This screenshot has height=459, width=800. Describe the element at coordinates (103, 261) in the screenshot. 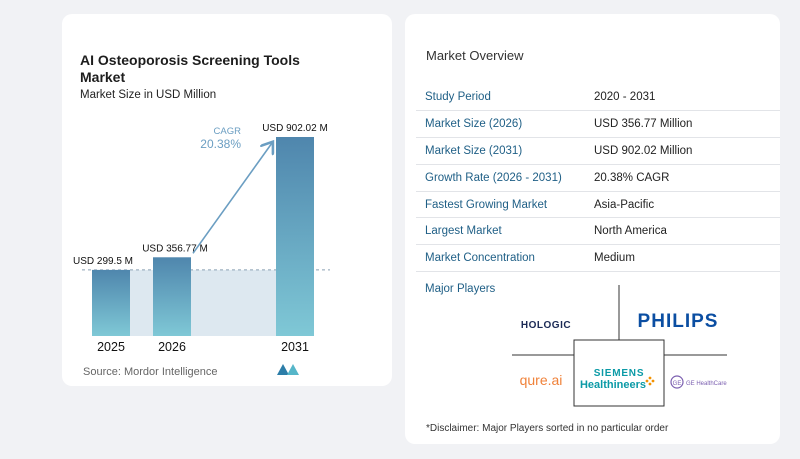

I see `bar-value-label: USD 299.5 M` at that location.